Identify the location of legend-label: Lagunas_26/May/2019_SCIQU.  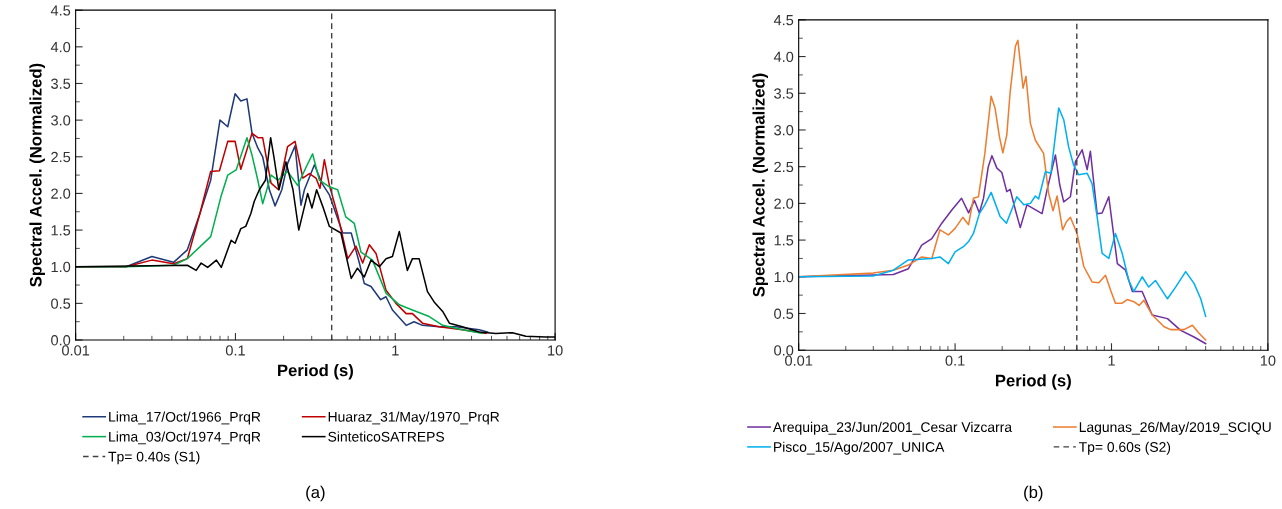
(1175, 428).